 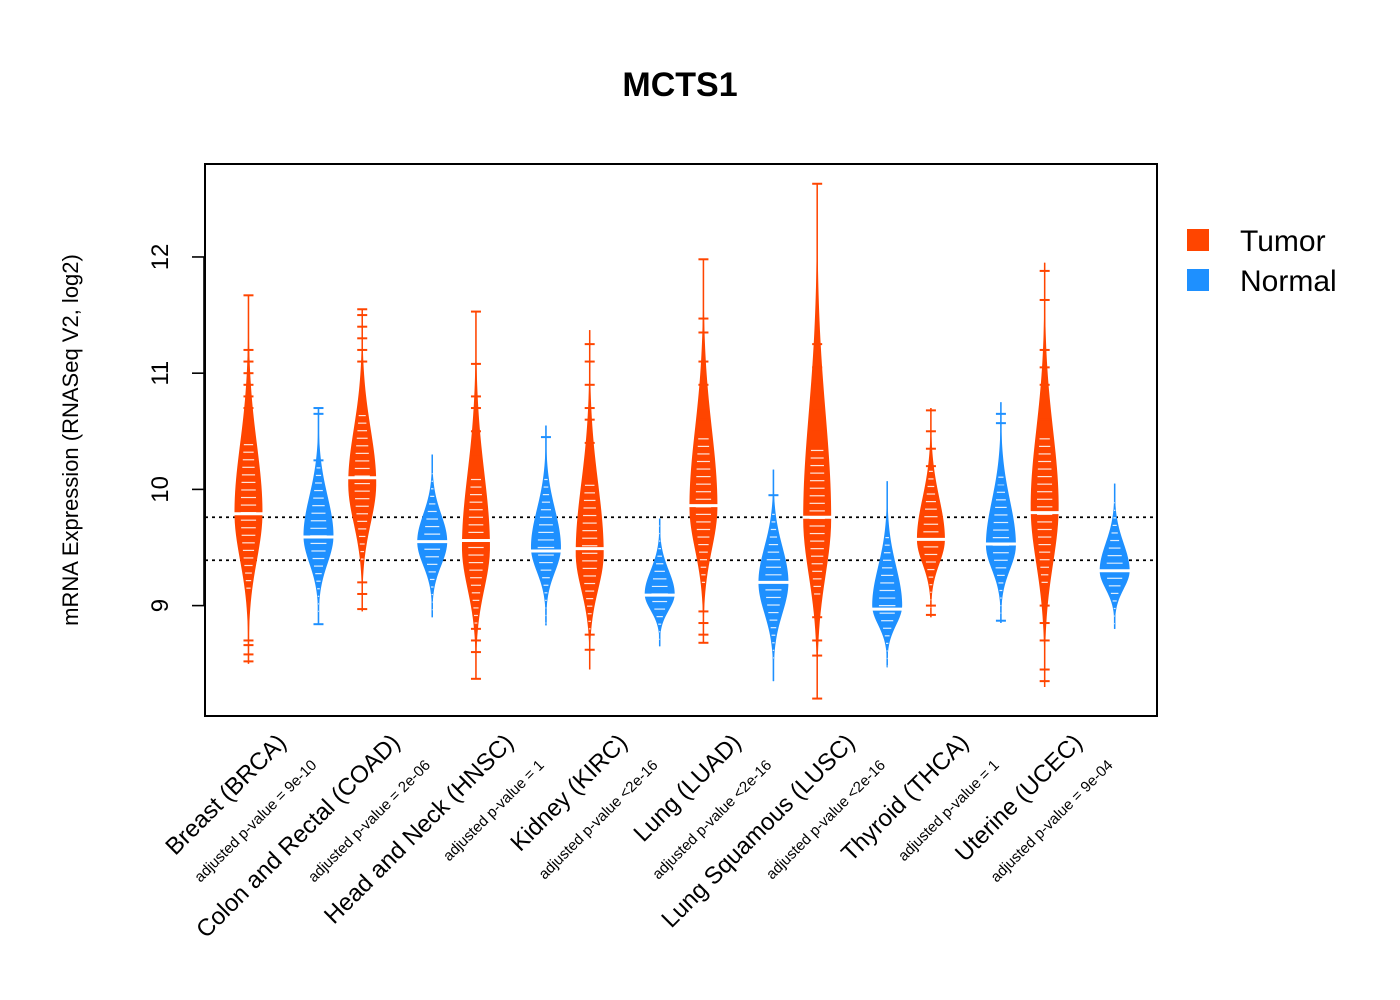 What do you see at coordinates (1283, 241) in the screenshot?
I see `legend-label-tumor: Tumor` at bounding box center [1283, 241].